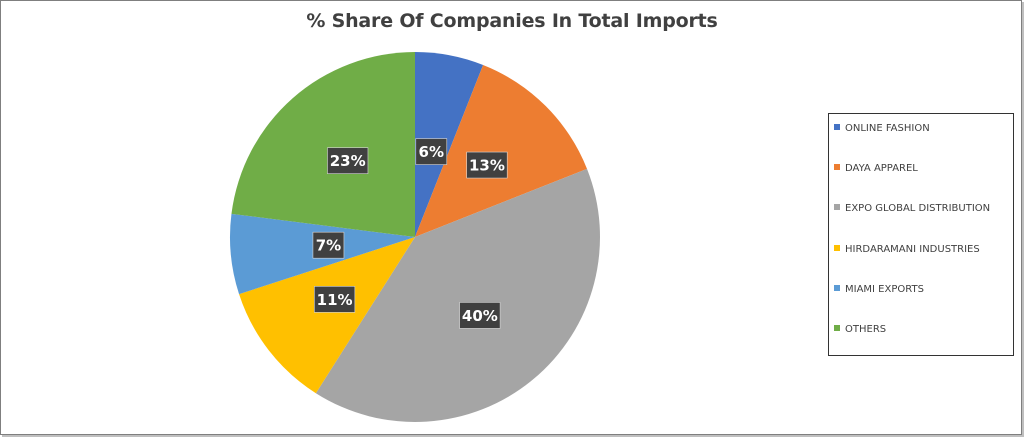  I want to click on svg-text: 6%, so click(431, 152).